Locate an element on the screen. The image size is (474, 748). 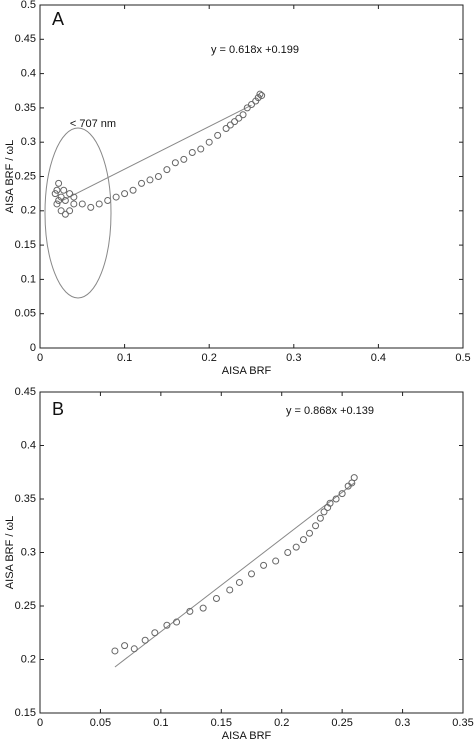
x-tick-label: 0.15 is located at coordinates (221, 723).